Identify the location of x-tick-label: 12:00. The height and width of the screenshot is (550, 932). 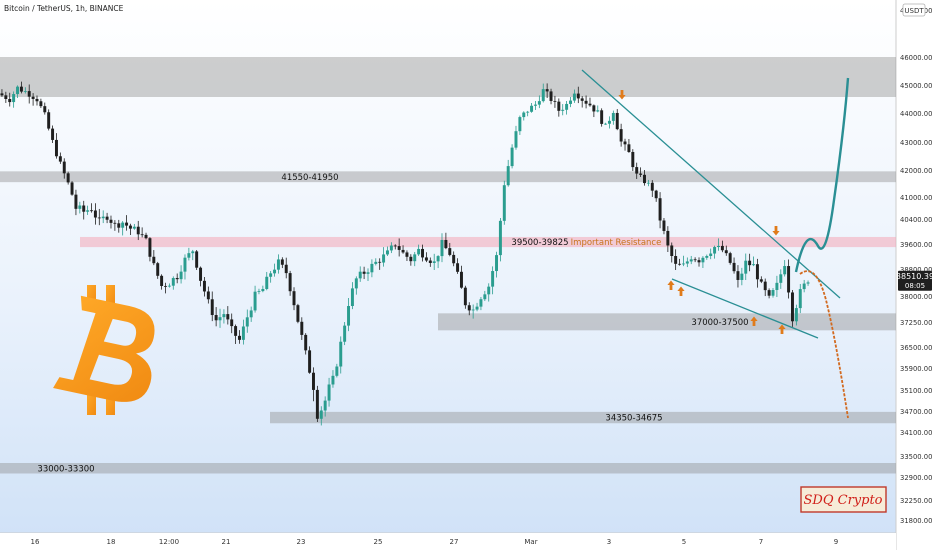
(169, 542).